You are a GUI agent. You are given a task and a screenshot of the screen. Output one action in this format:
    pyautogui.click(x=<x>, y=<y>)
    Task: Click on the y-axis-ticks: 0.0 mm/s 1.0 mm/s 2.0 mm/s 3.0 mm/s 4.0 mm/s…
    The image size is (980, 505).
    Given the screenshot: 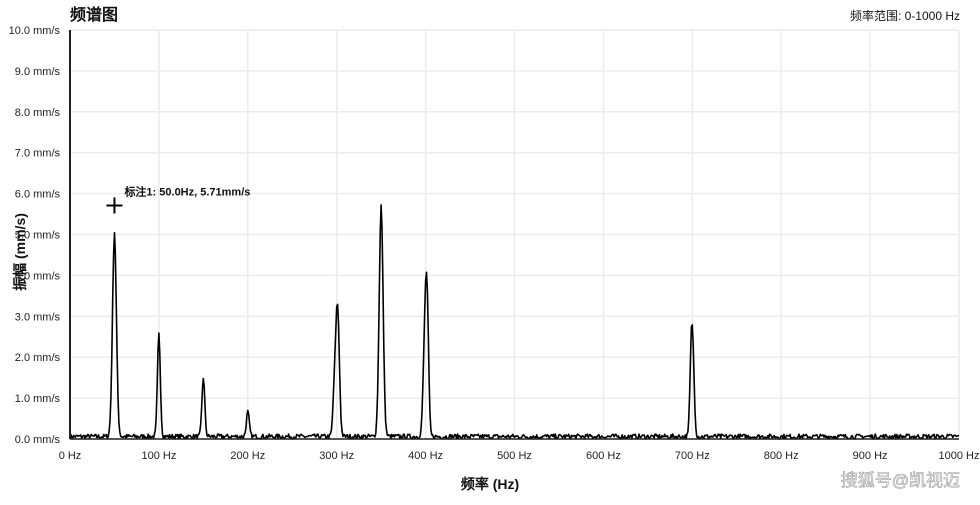 What is the action you would take?
    pyautogui.click(x=35, y=235)
    